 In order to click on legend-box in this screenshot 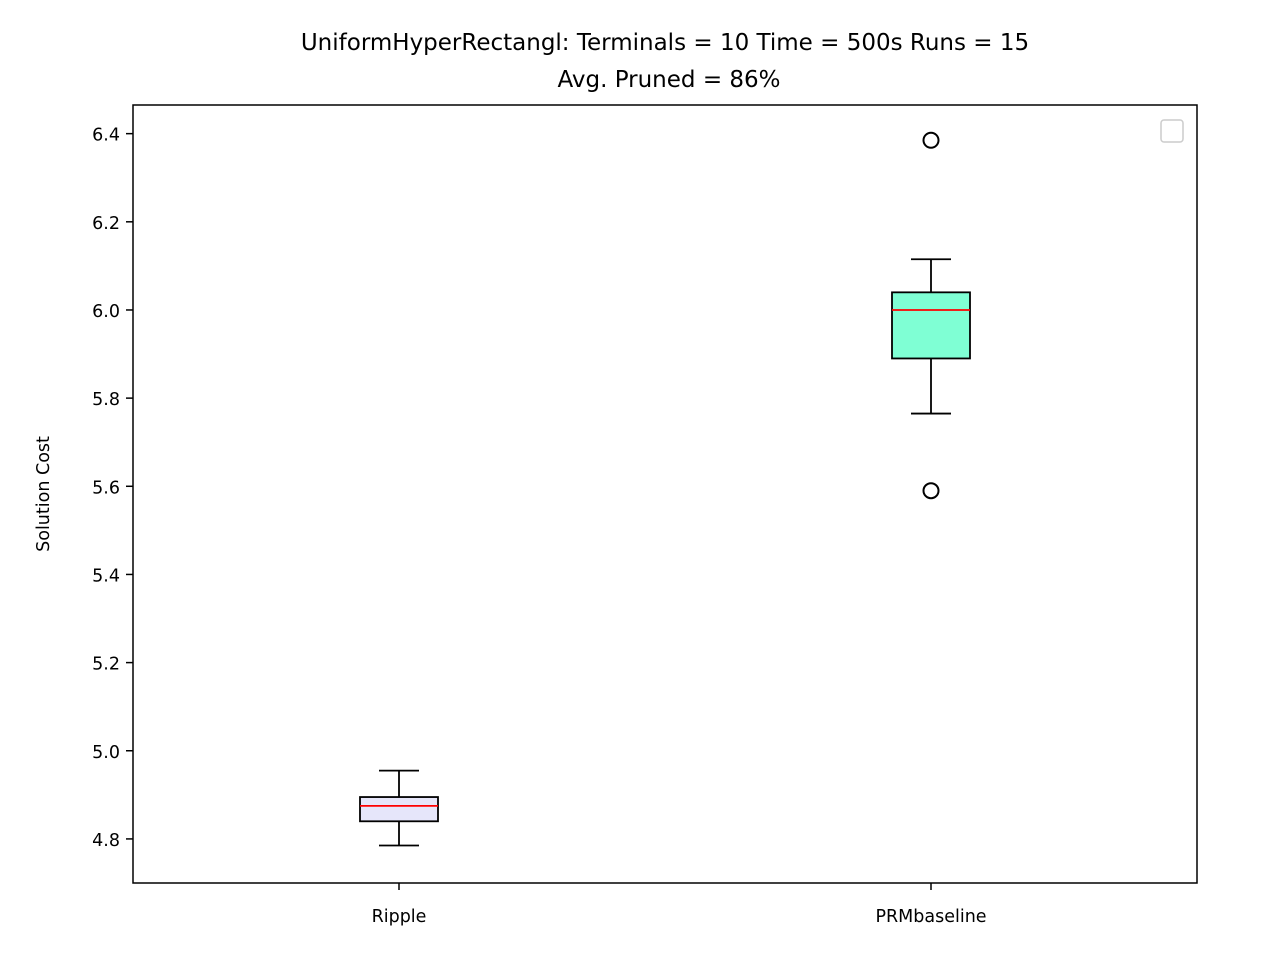, I will do `click(1172, 131)`.